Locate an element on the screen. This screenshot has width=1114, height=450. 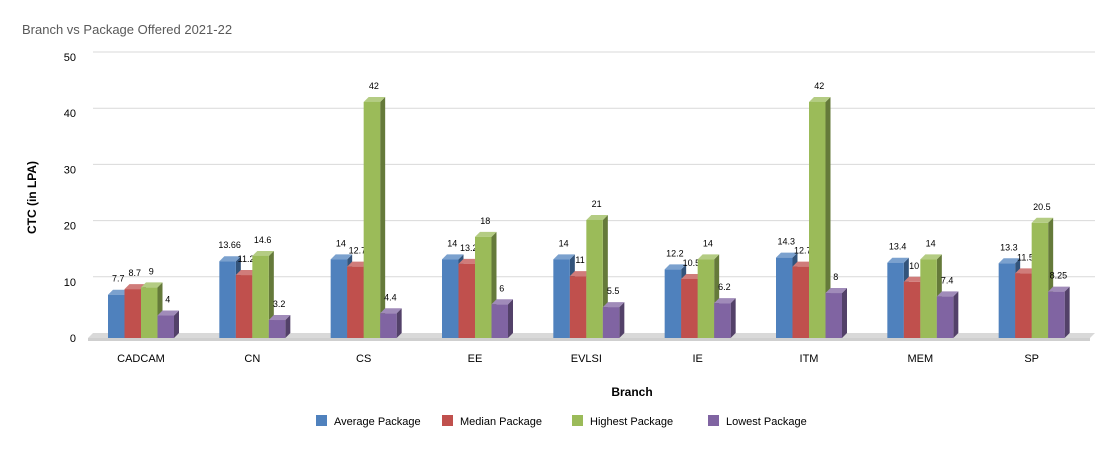
x-tick-label: IE is located at coordinates (697, 359).